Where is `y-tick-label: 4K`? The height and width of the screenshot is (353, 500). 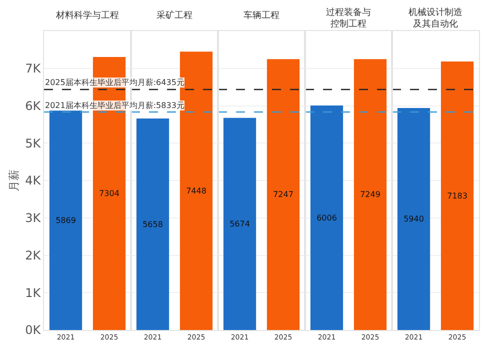
y-tick-label: 4K is located at coordinates (33, 181).